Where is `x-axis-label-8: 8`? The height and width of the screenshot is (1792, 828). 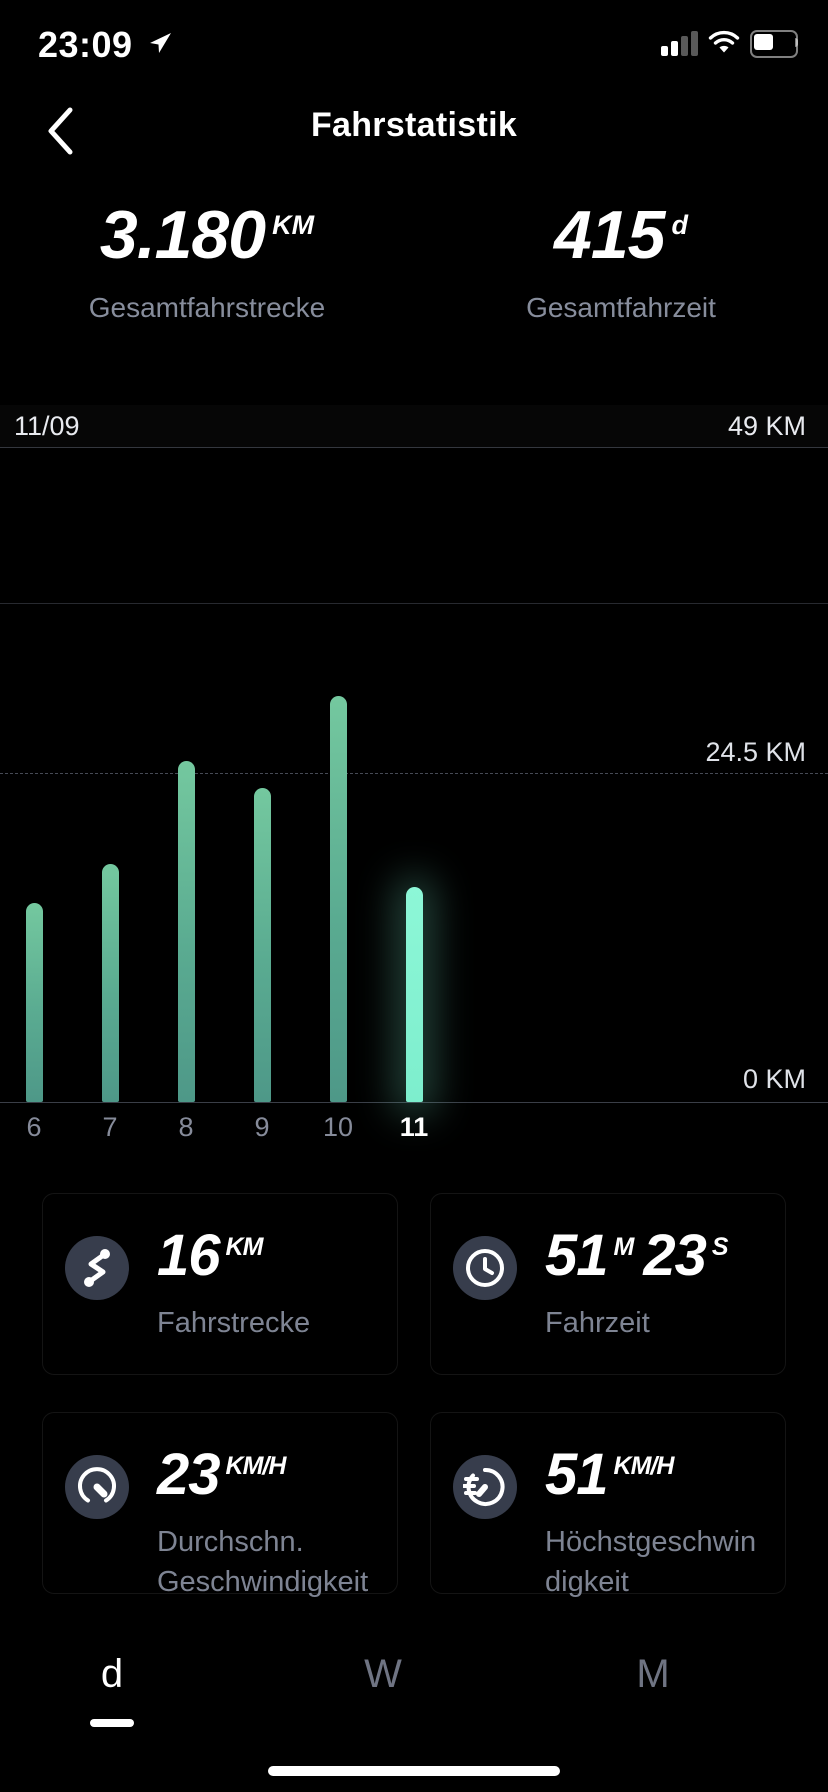
x-axis-label-8: 8 is located at coordinates (186, 1127).